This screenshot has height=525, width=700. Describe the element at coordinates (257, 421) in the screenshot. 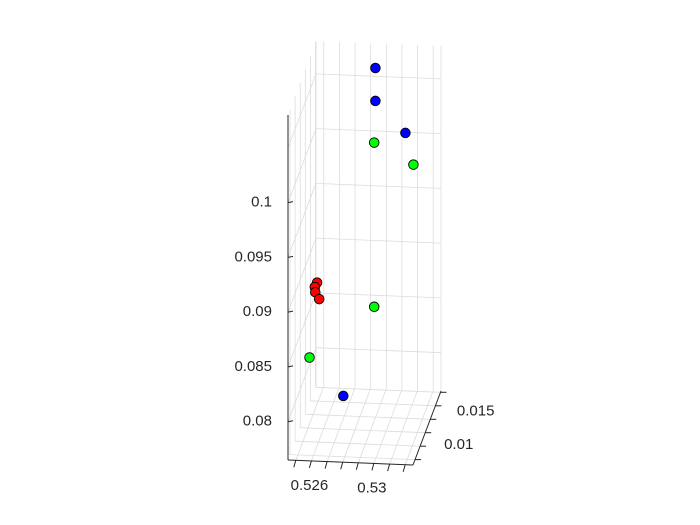

I see `z-tick-label: 0.08` at that location.